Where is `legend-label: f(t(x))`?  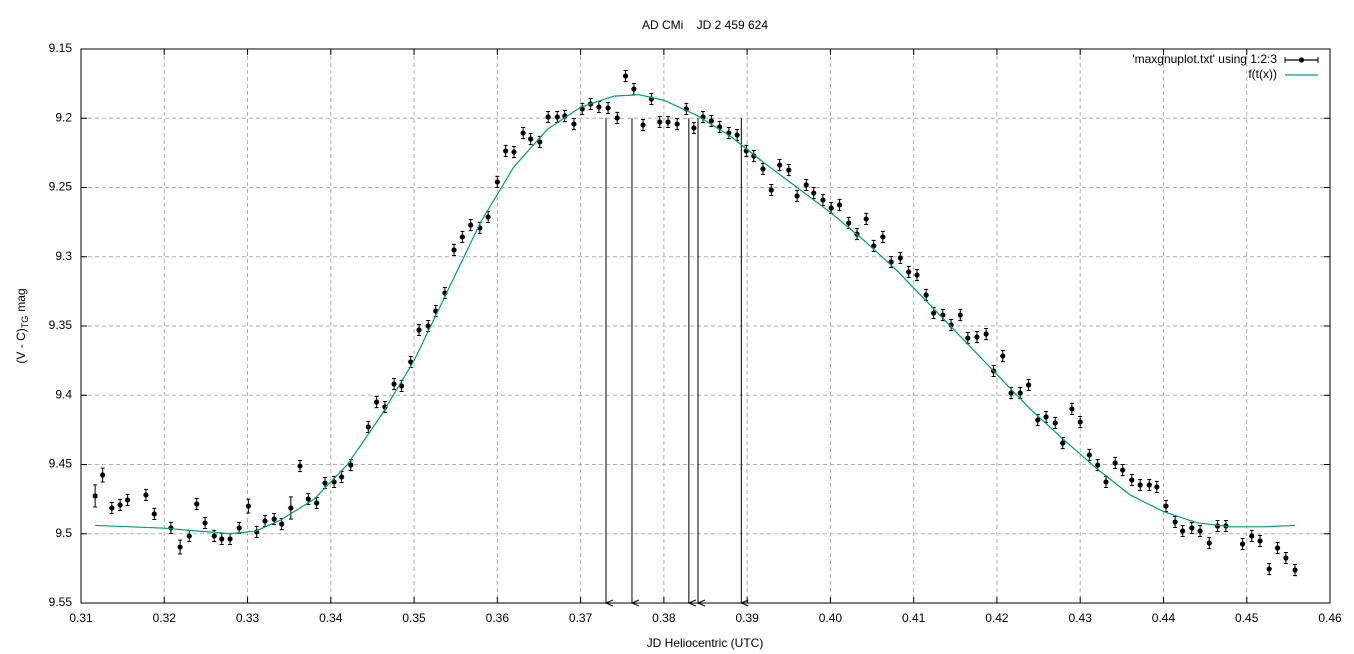 legend-label: f(t(x)) is located at coordinates (1262, 74).